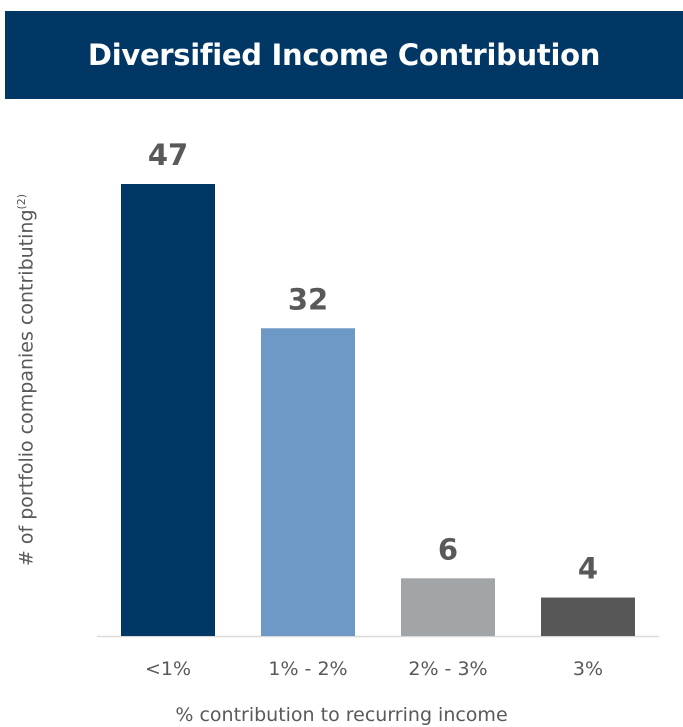 The width and height of the screenshot is (683, 727). I want to click on chart-title-bar: Diversified Income Contribution, so click(344, 55).